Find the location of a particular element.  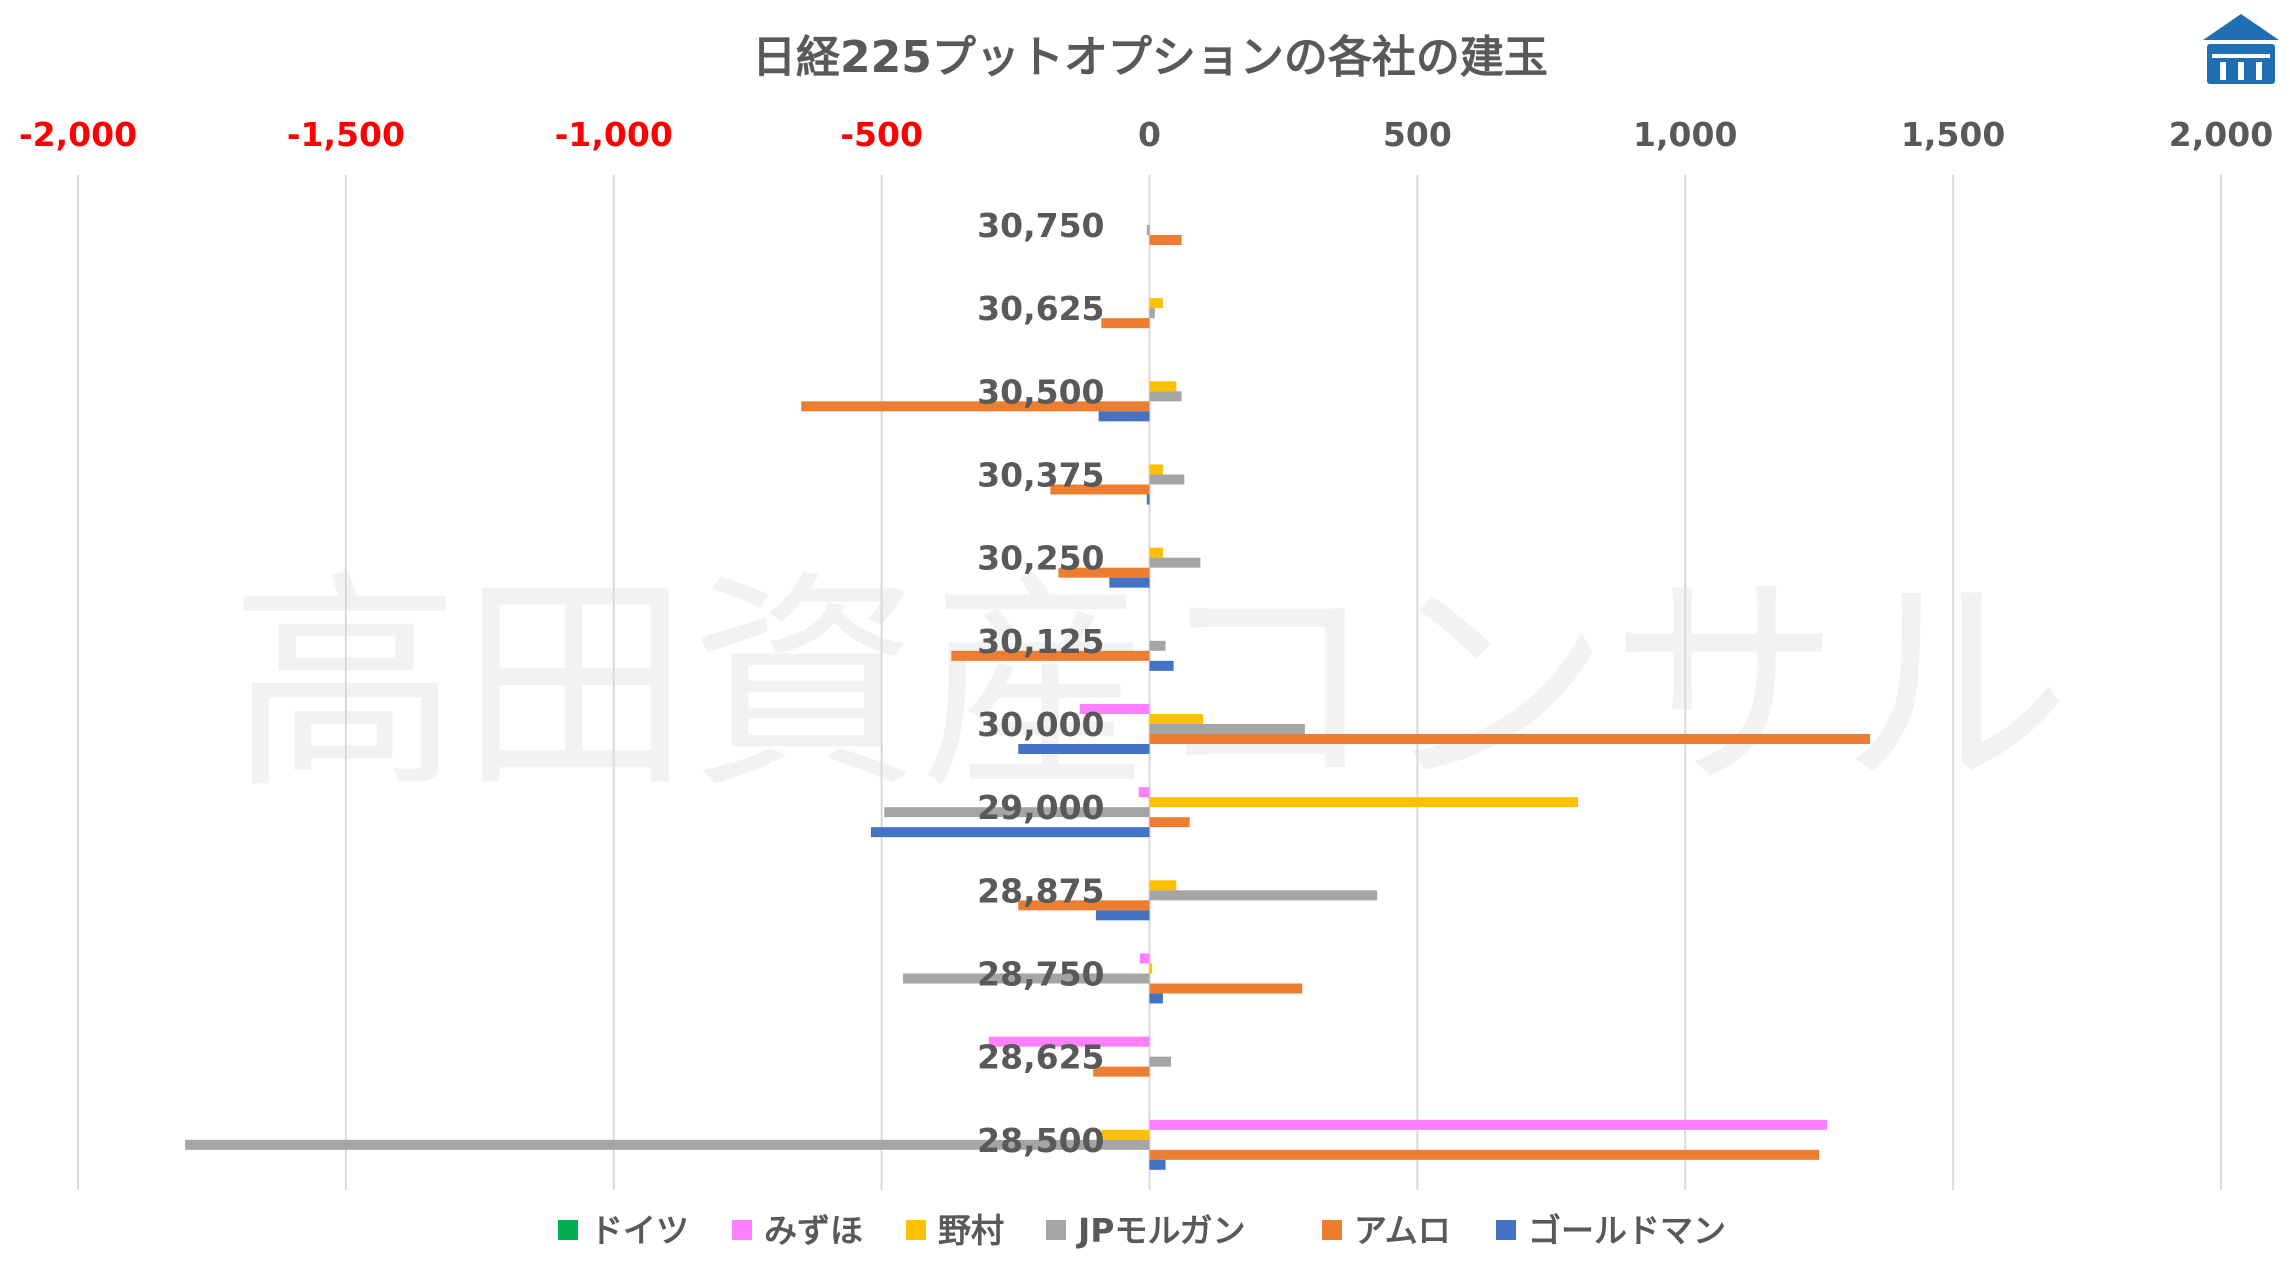

logo-stripe is located at coordinates (2241, 56).